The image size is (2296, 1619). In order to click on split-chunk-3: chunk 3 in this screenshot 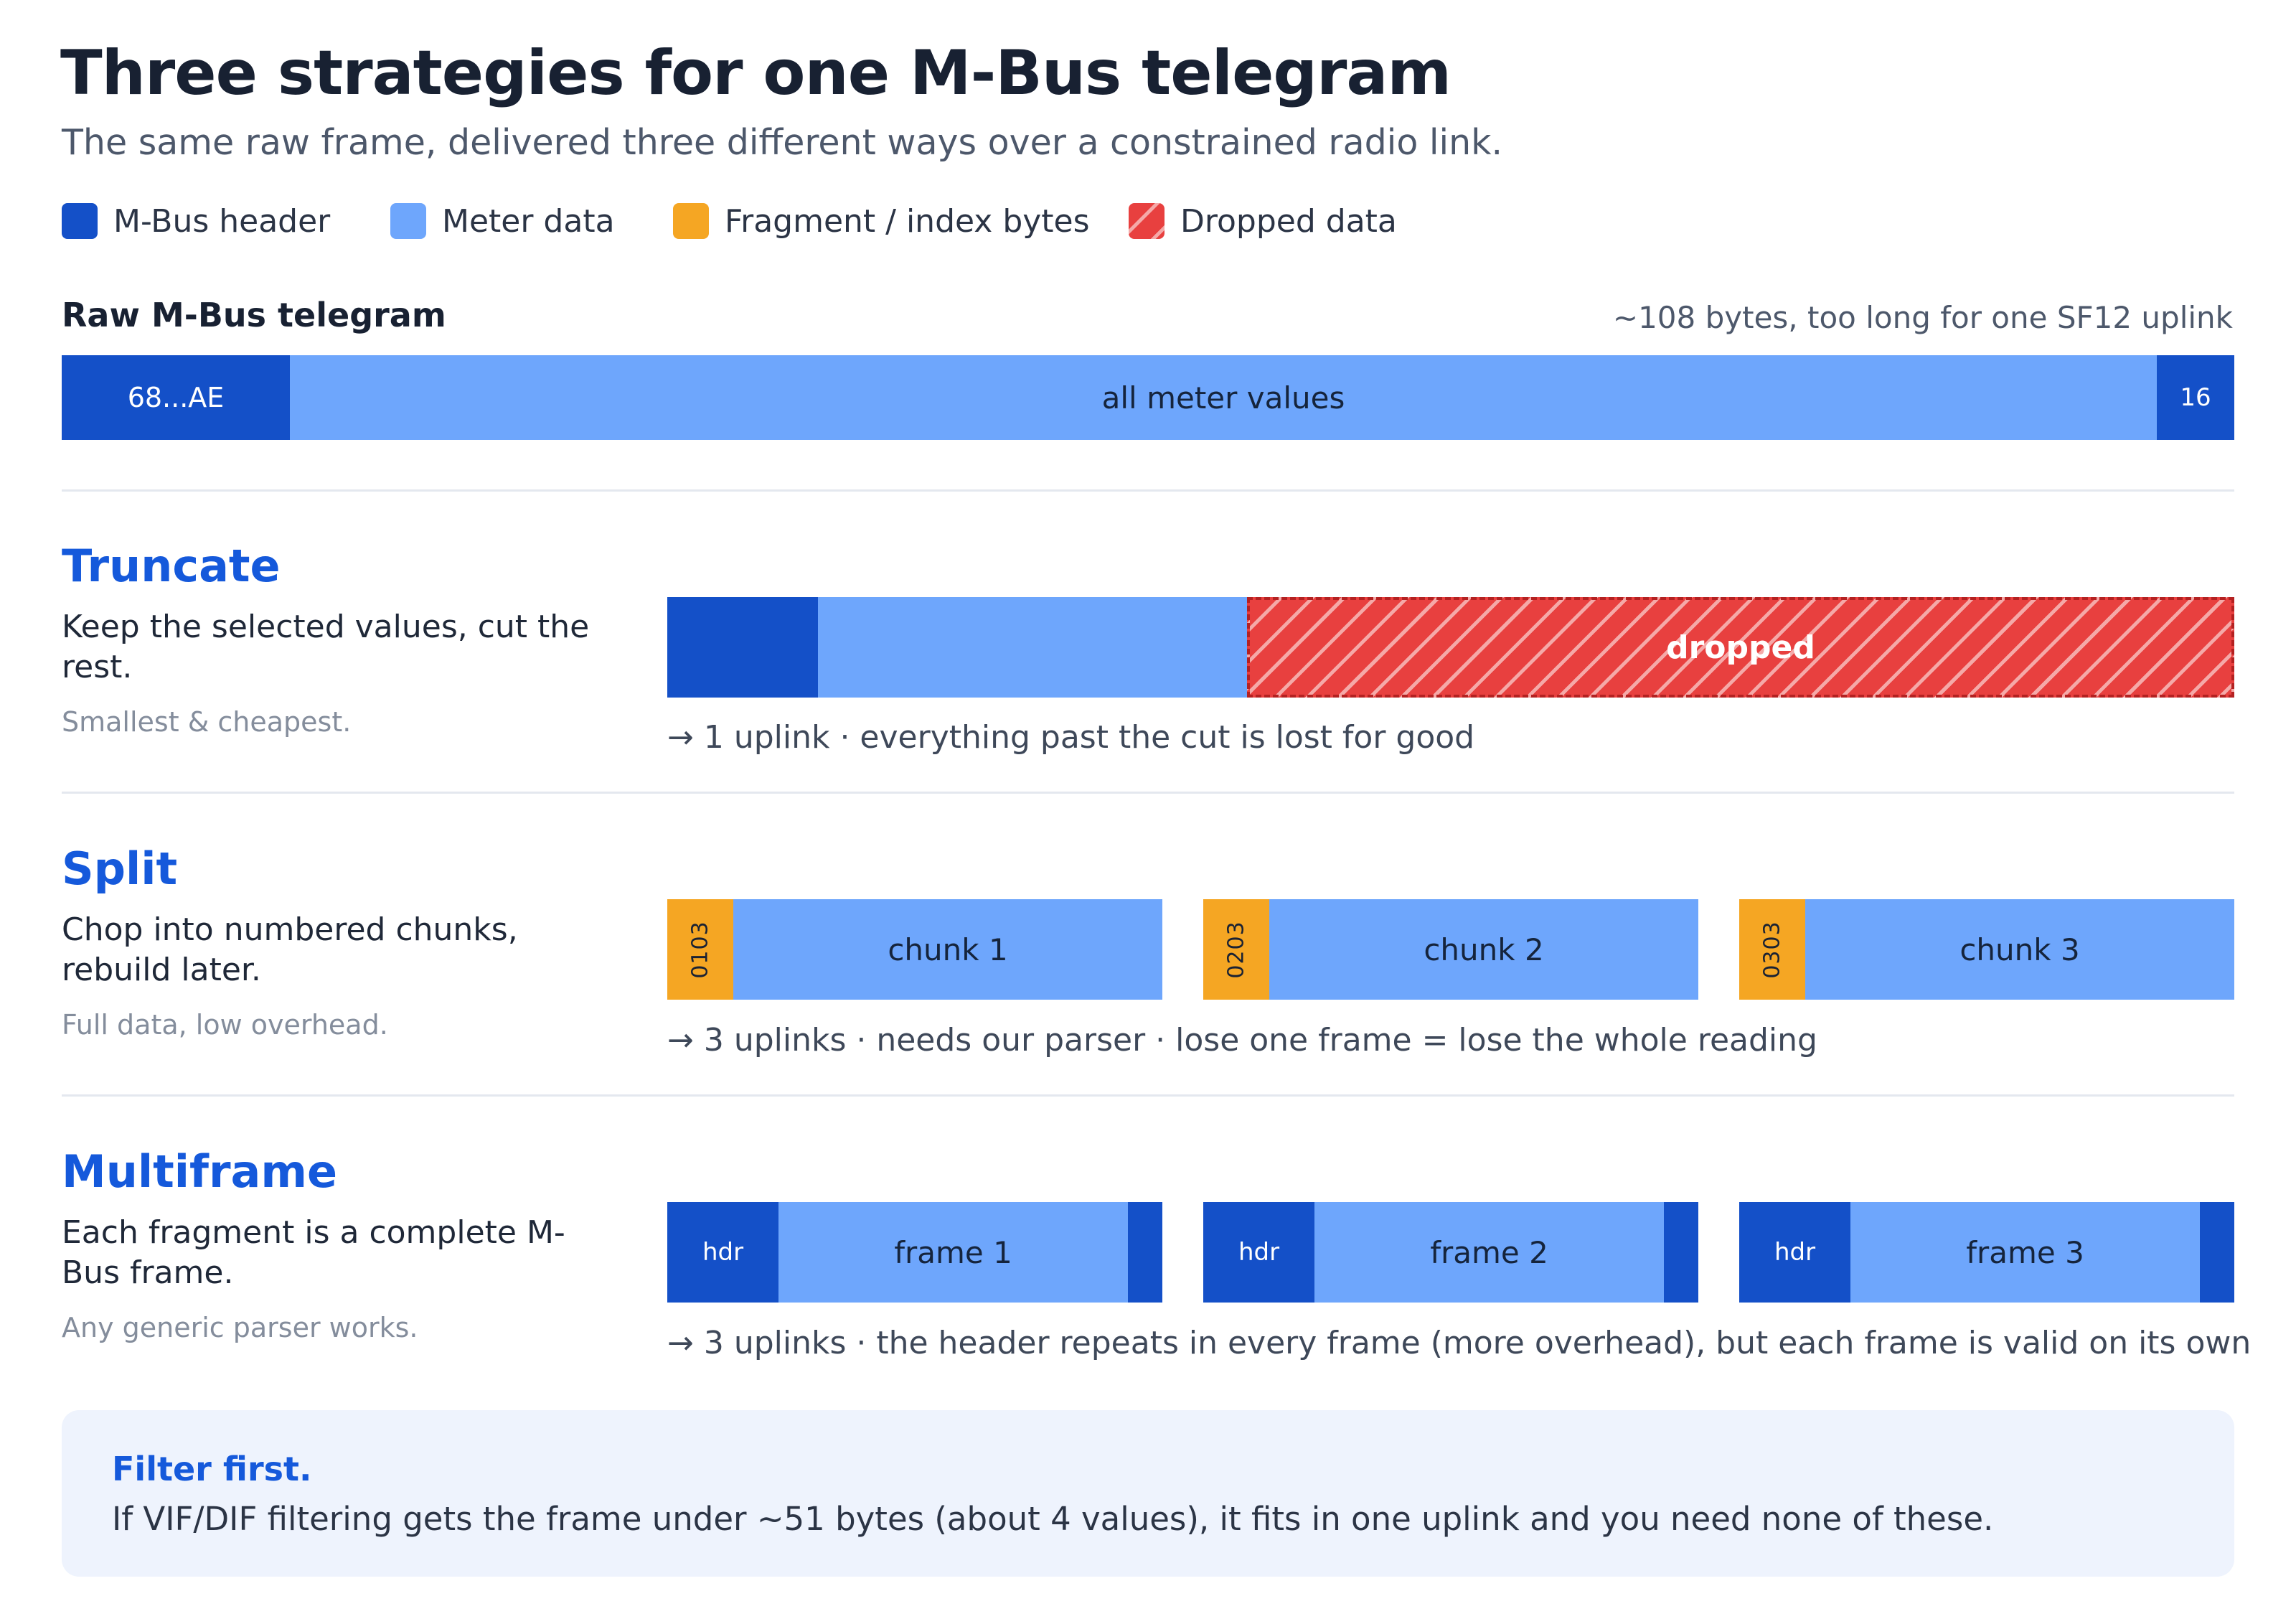, I will do `click(2020, 950)`.